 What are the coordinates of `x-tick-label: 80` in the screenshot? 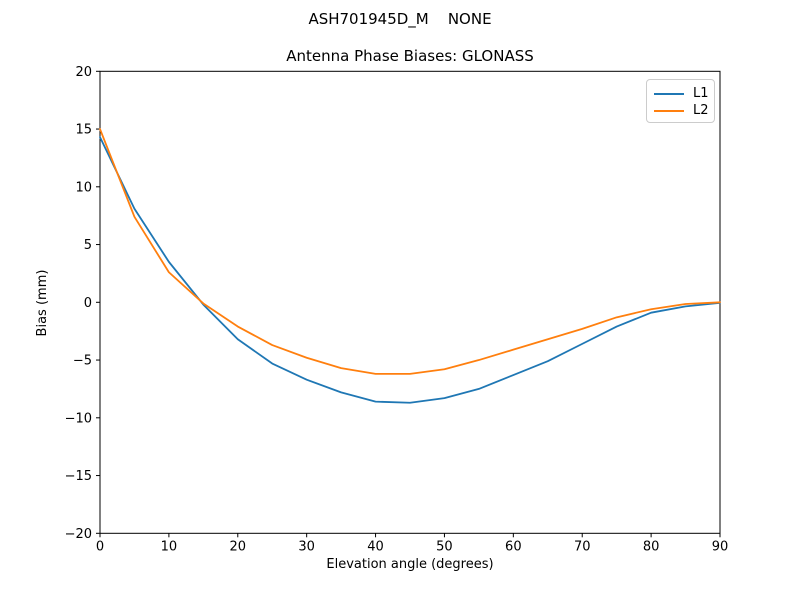 It's located at (651, 546).